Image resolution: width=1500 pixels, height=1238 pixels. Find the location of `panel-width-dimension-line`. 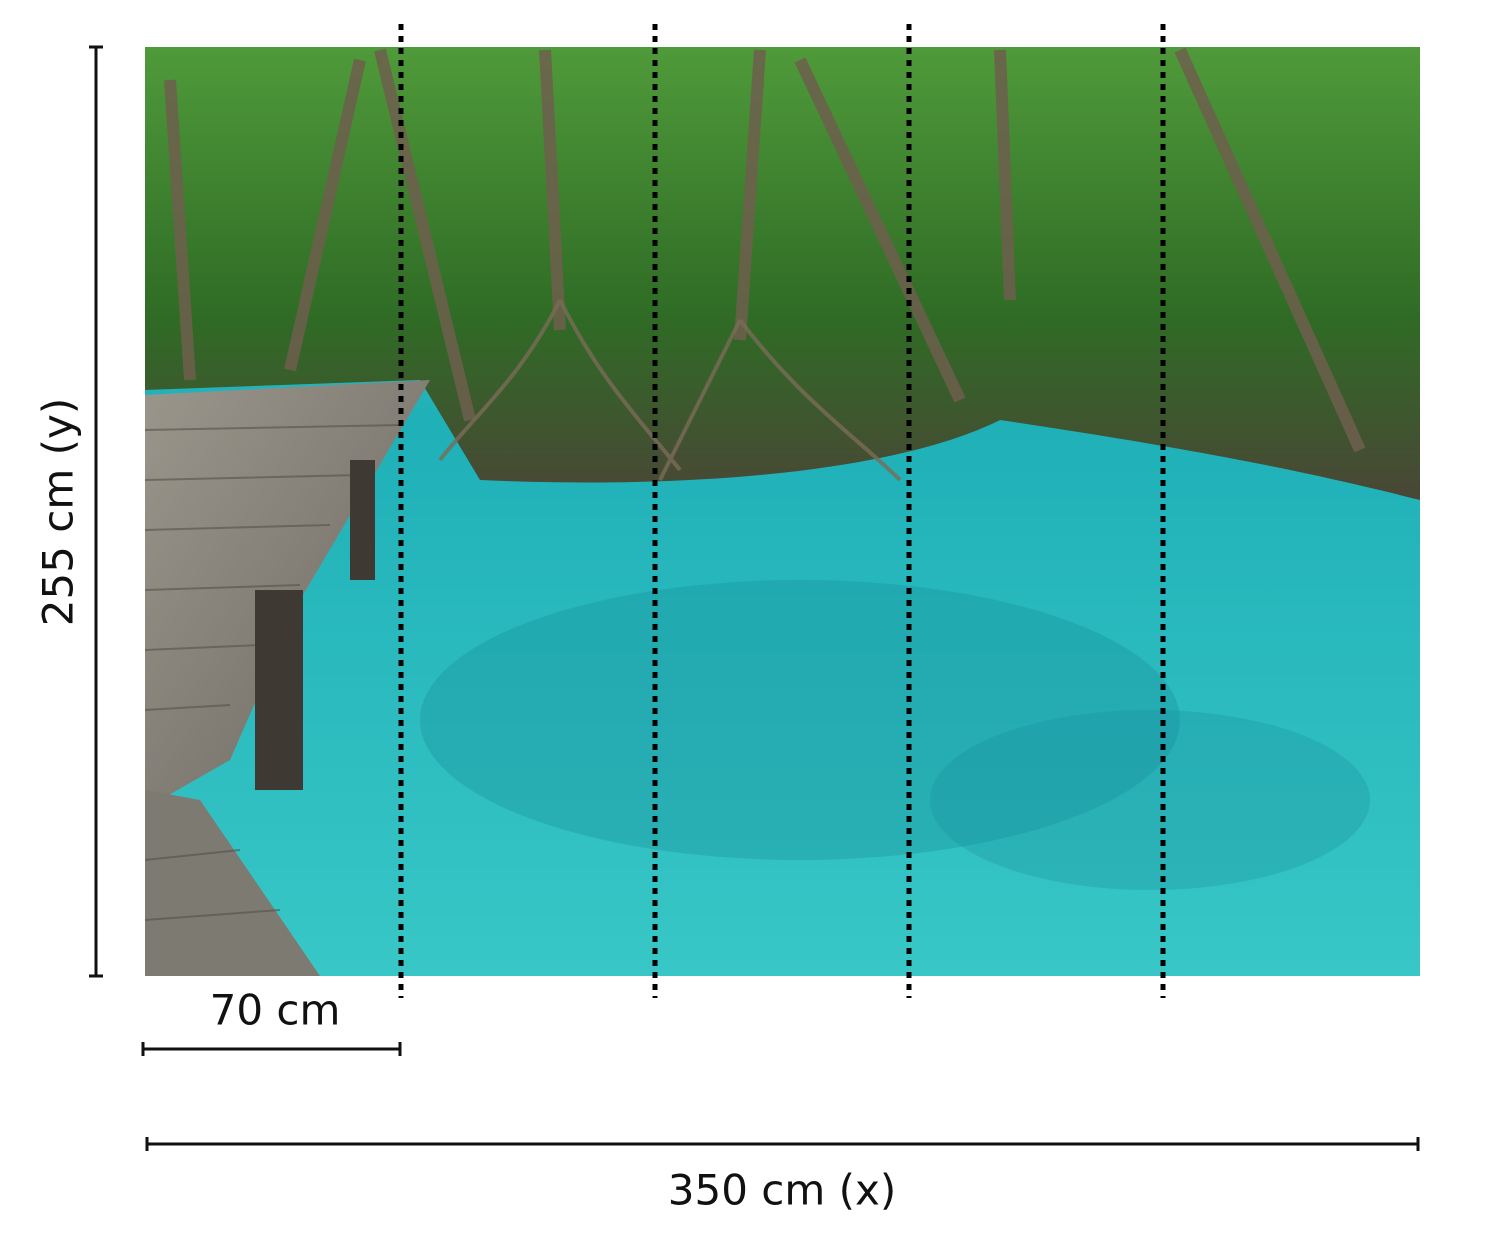

panel-width-dimension-line is located at coordinates (271, 1049).